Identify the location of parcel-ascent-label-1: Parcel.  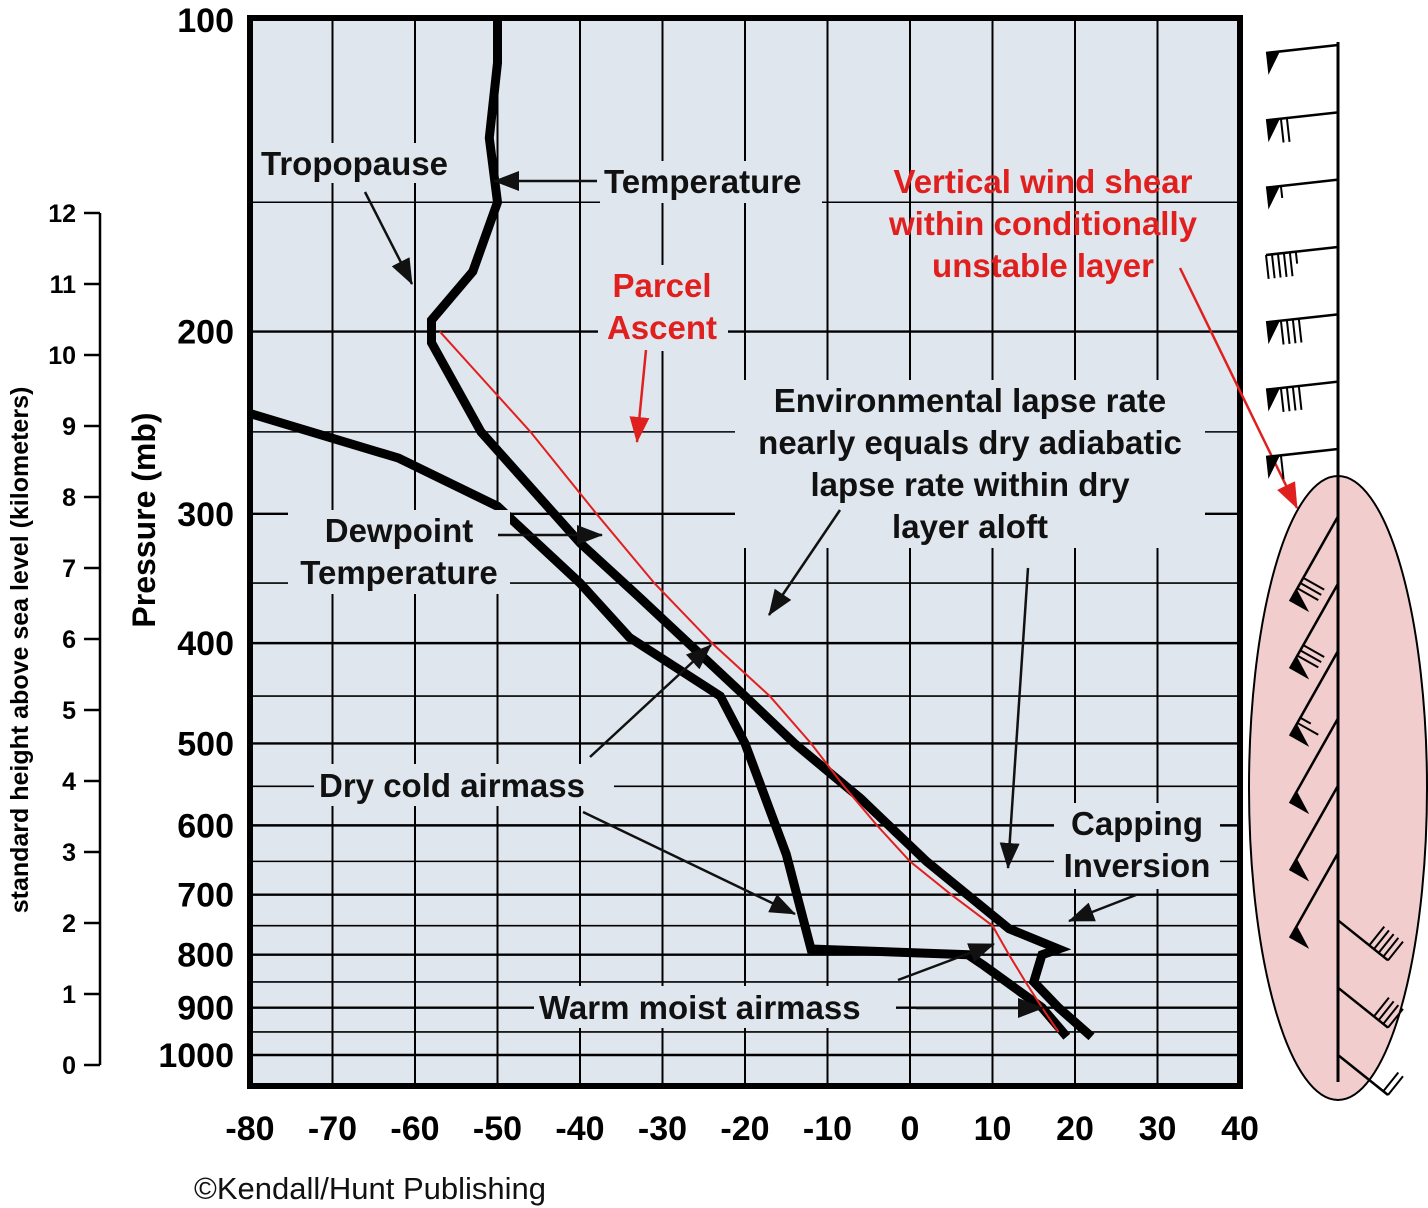
(661, 285).